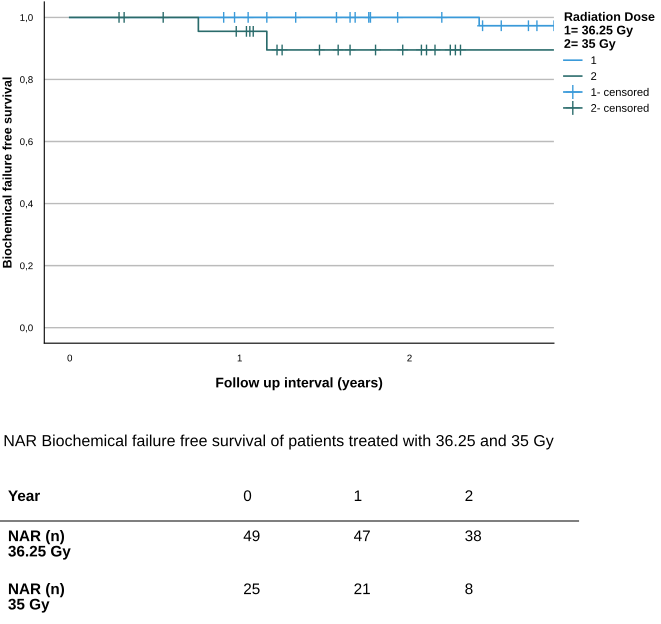  What do you see at coordinates (26, 204) in the screenshot?
I see `y-tick-label: 0,4` at bounding box center [26, 204].